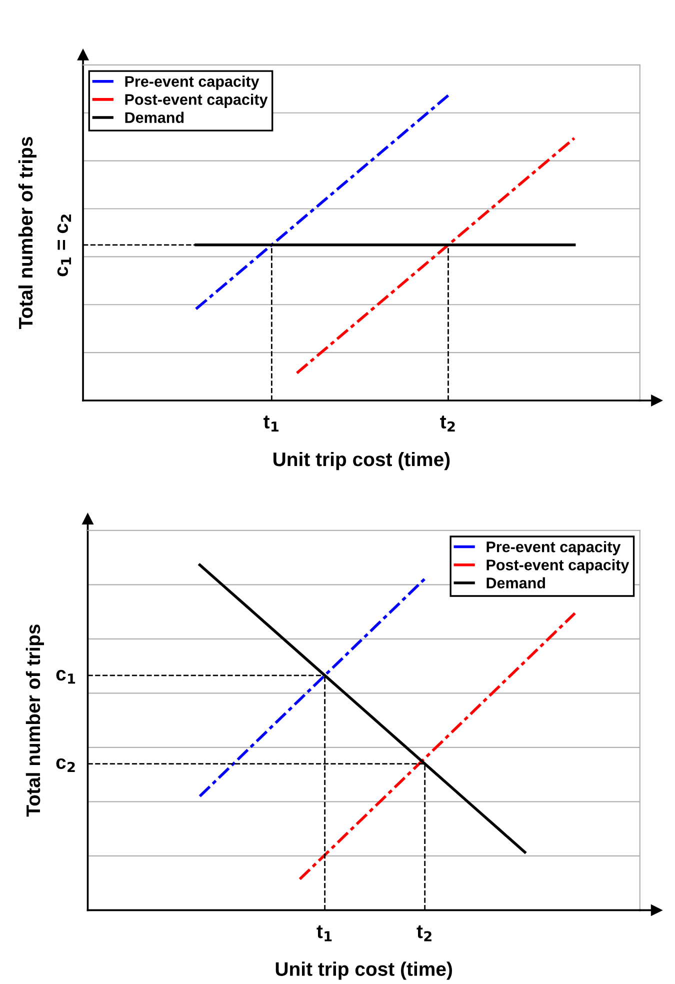  Describe the element at coordinates (64, 245) in the screenshot. I see `ref-line-label: c$_{1}$ = c$_{2}$` at that location.